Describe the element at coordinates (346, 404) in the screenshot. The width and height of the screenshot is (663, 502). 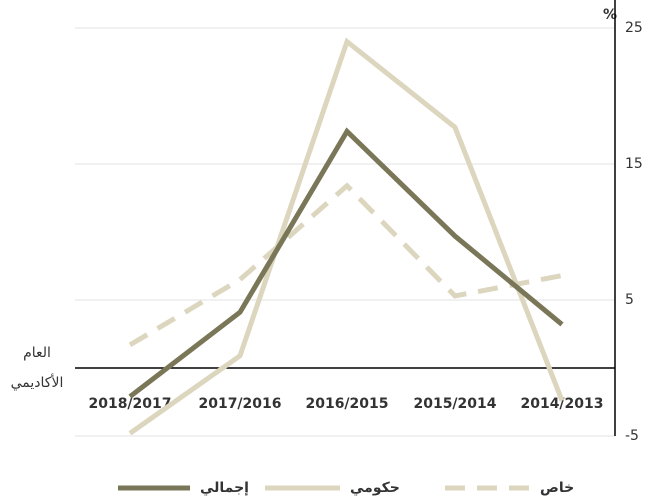
I see `x-tick-label: 2016/2015` at that location.